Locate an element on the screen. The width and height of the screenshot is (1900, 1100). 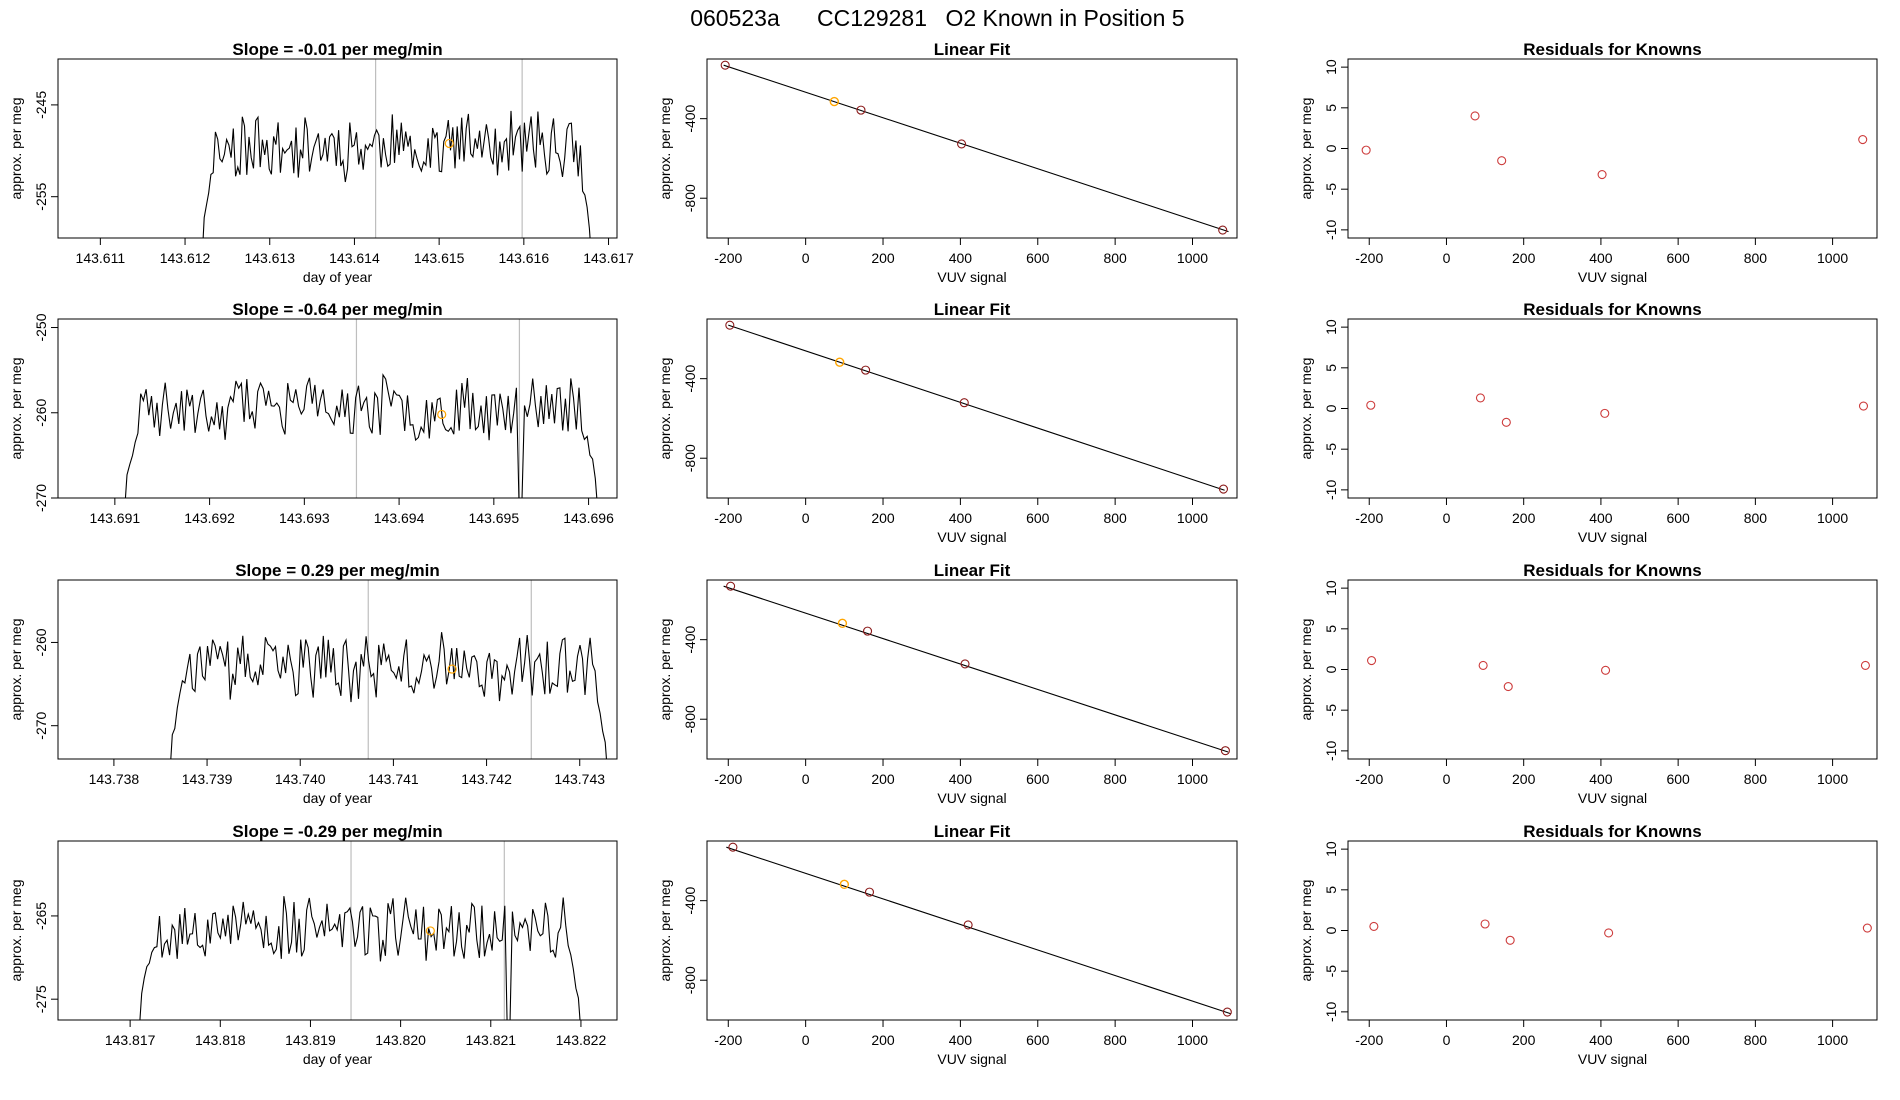
x-tick-label: 143.820 is located at coordinates (400, 1040).